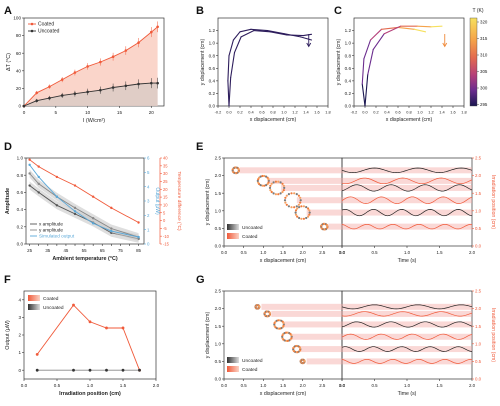 The height and width of the screenshot is (406, 500). I want to click on panel-d-temp-tick-label: 15, so click(165, 197).